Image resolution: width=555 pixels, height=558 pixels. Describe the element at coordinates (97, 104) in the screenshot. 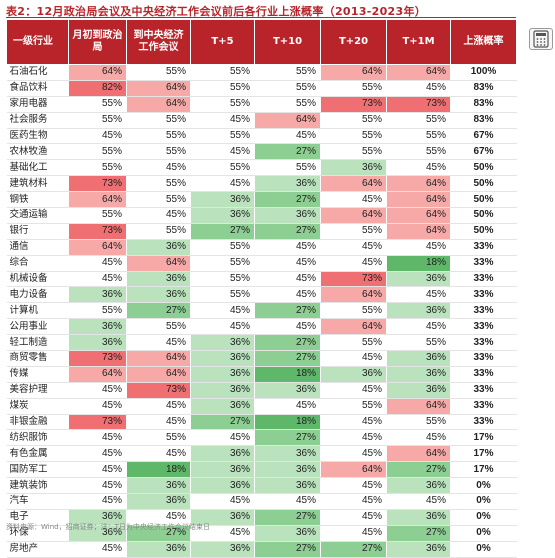

I see `value-cell-month-start: 55%` at that location.